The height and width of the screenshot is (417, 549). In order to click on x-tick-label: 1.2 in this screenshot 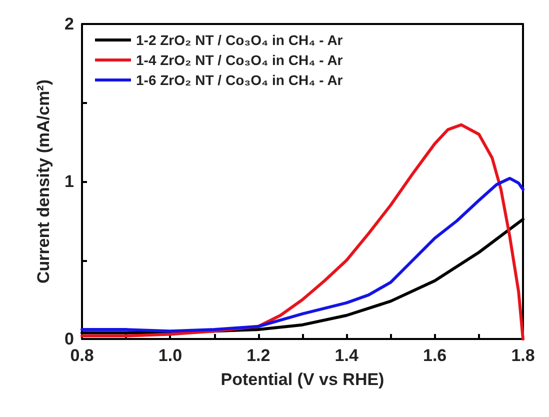, I will do `click(258, 355)`.